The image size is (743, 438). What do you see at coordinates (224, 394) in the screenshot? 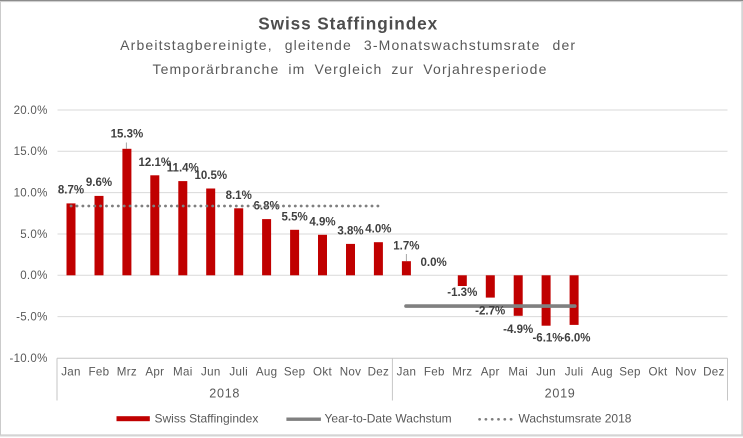
I see `svg-text: 2018` at bounding box center [224, 394].